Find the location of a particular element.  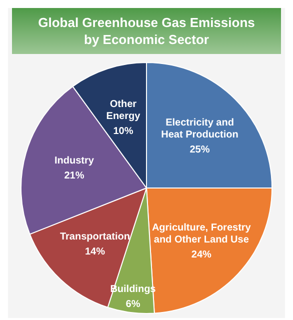

slice-label: Other Energy is located at coordinates (123, 110).